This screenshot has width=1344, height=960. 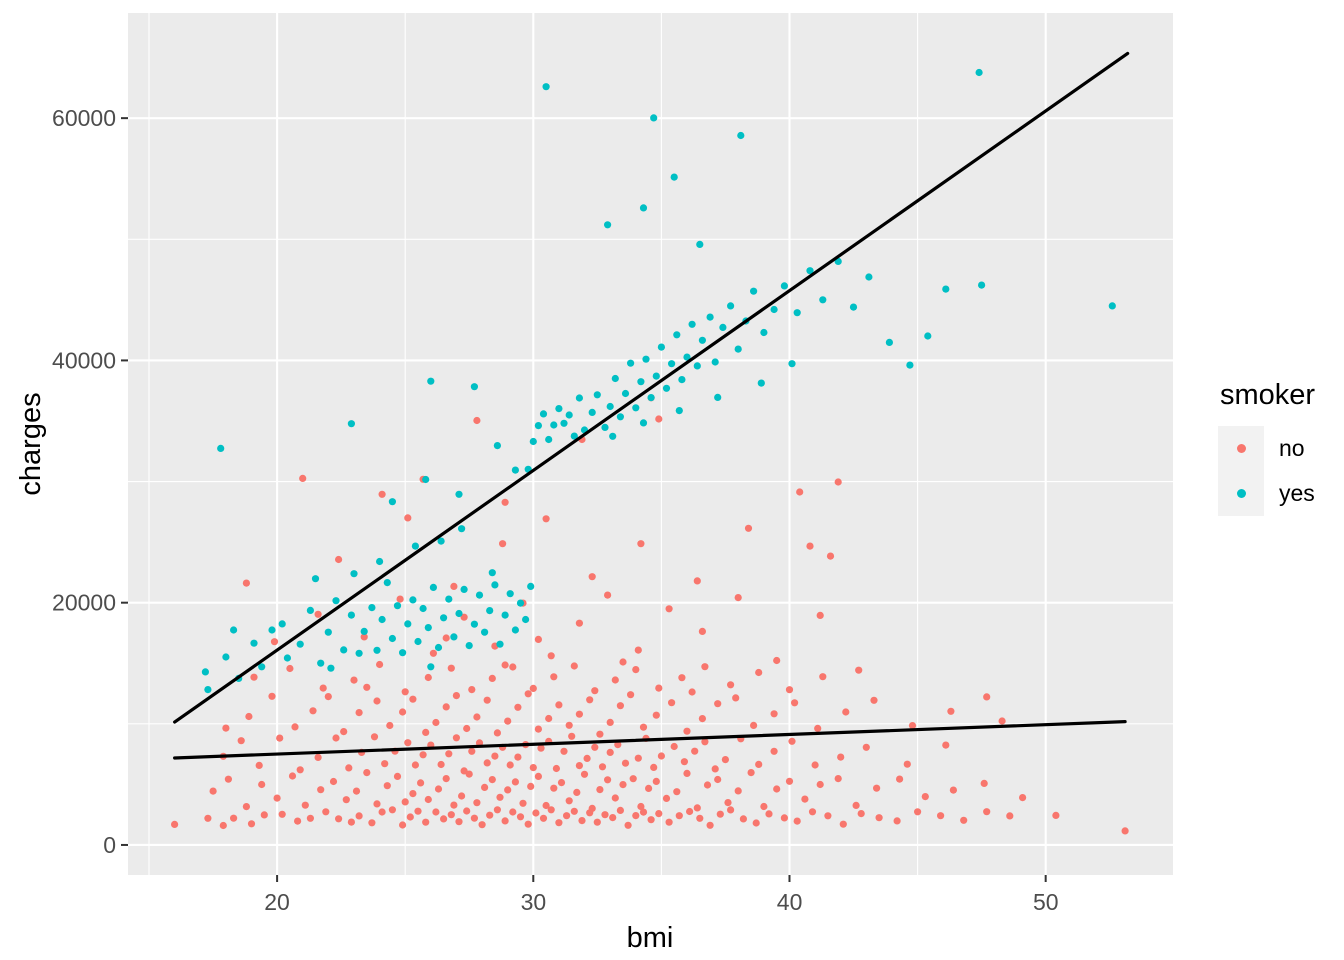 What do you see at coordinates (650, 740) in the screenshot?
I see `trend-line-no` at bounding box center [650, 740].